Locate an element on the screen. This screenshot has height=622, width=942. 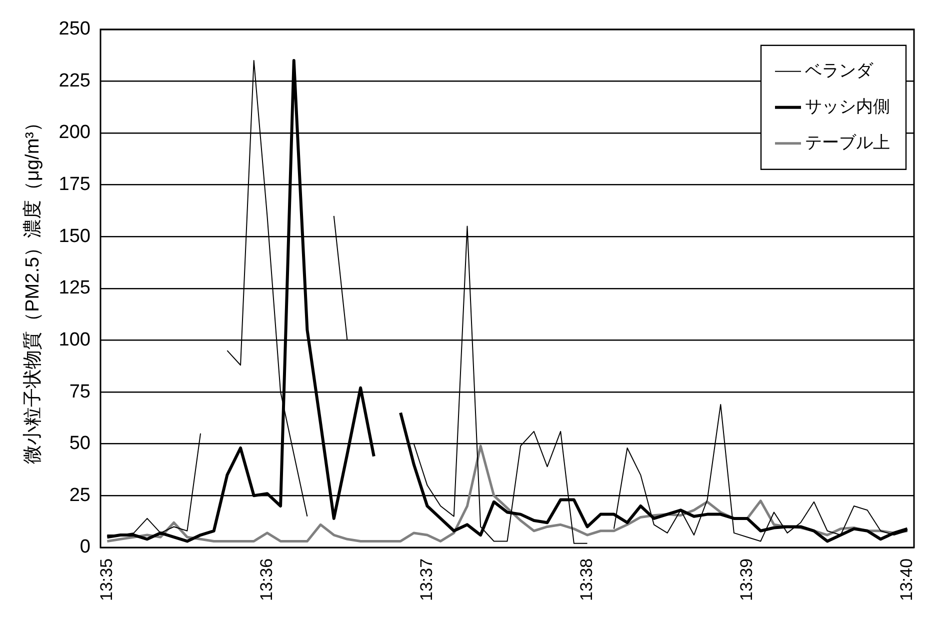
y-tick-label: 225 is located at coordinates (74, 81).